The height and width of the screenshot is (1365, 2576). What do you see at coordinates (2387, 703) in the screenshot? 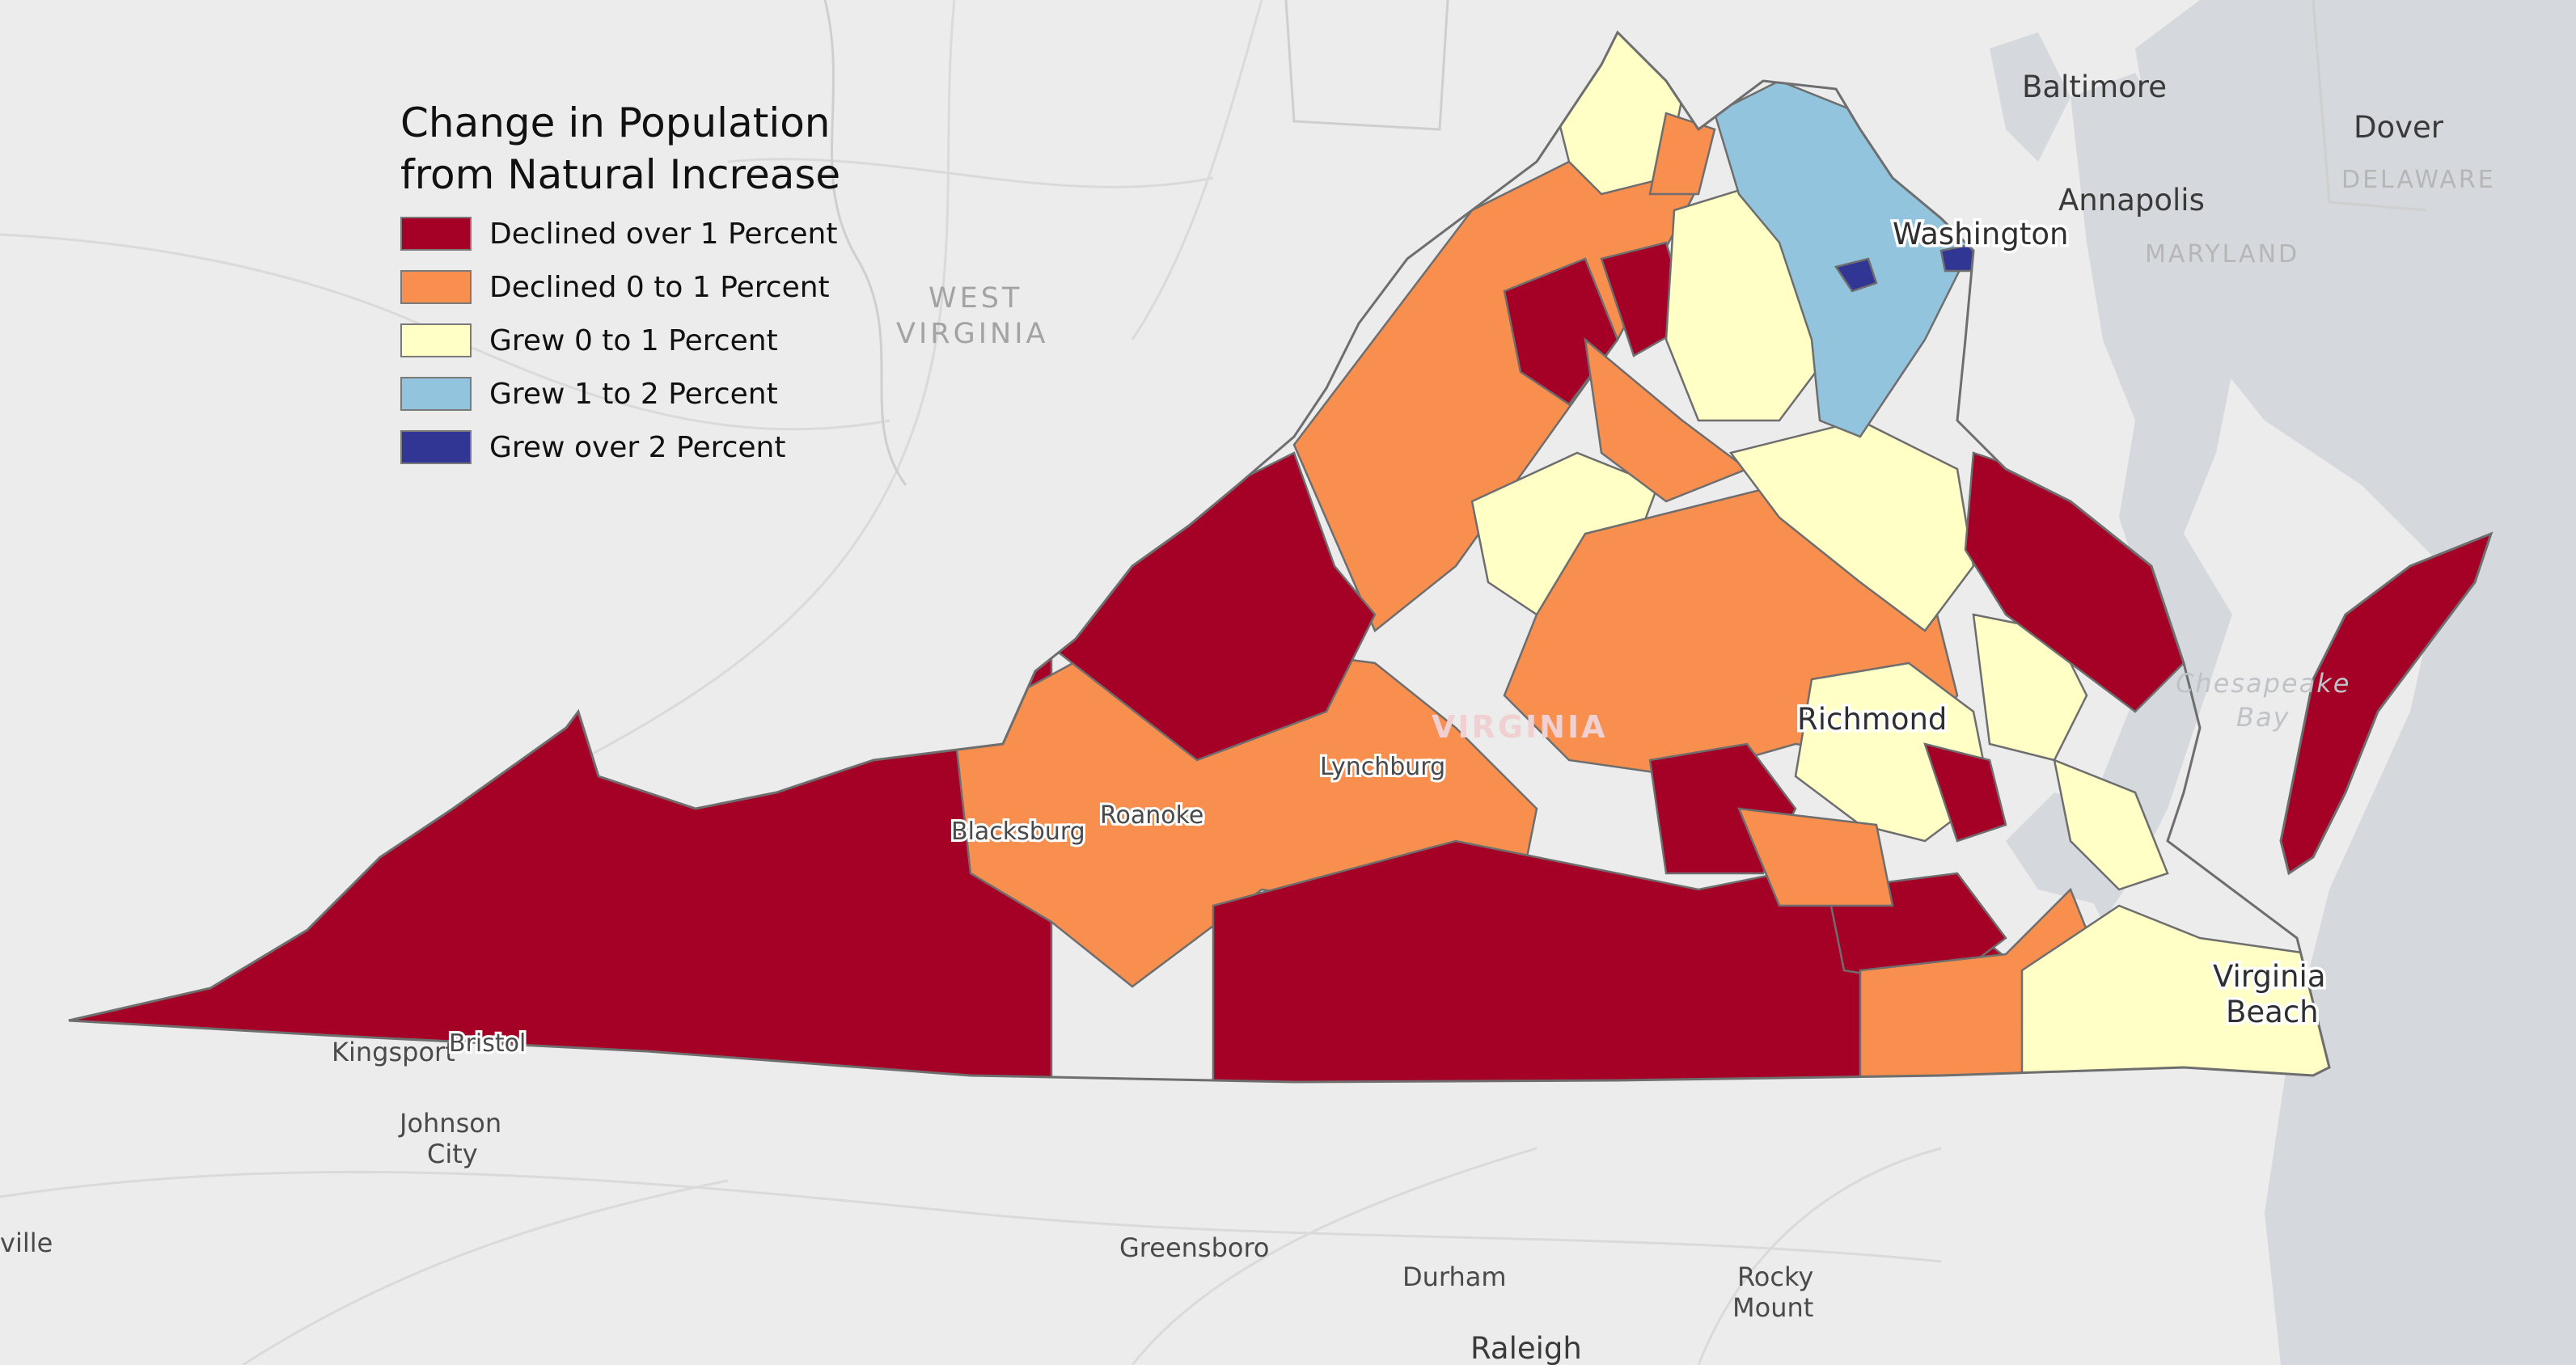
I see `eastern-shore` at bounding box center [2387, 703].